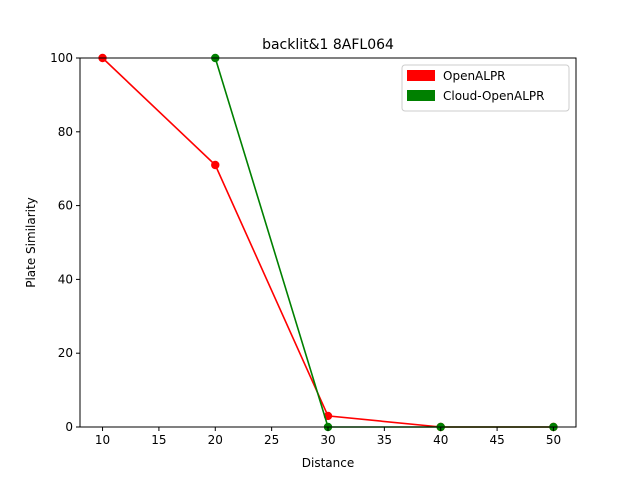 Image resolution: width=640 pixels, height=480 pixels. What do you see at coordinates (215, 440) in the screenshot?
I see `x-tick-label: 20` at bounding box center [215, 440].